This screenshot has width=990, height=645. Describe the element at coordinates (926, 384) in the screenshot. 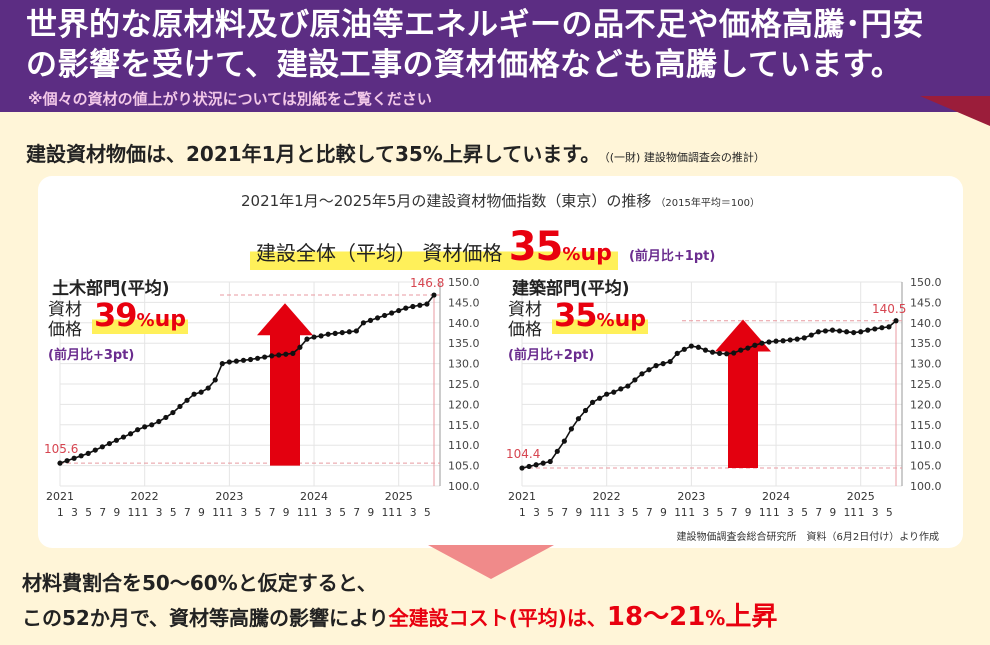

I see `building-ytick-label: 125.0` at that location.